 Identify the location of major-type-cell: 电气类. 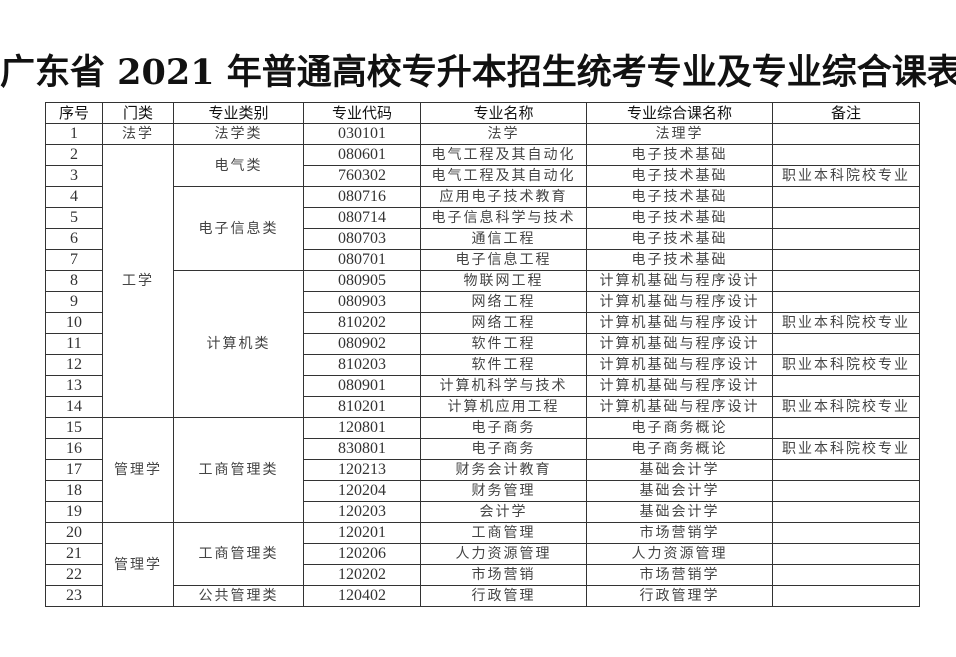
(238, 165).